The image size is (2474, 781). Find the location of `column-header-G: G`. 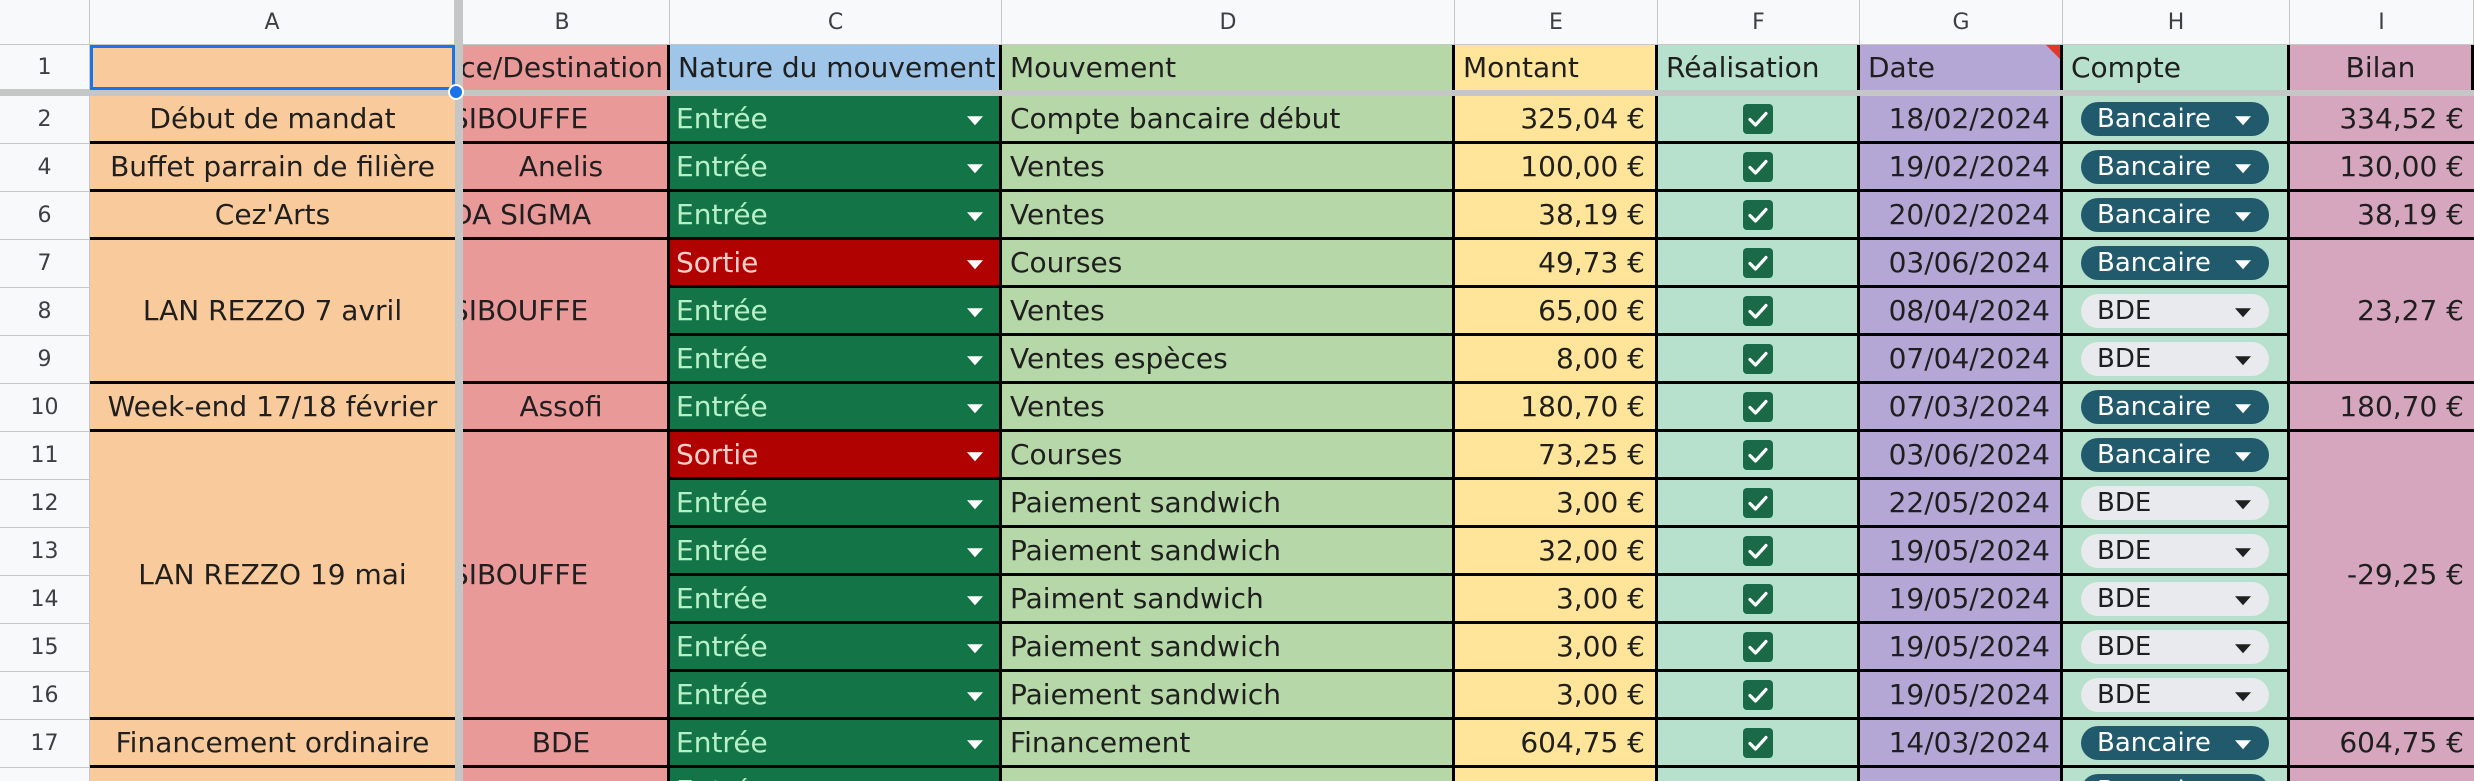

column-header-G: G is located at coordinates (1961, 22).